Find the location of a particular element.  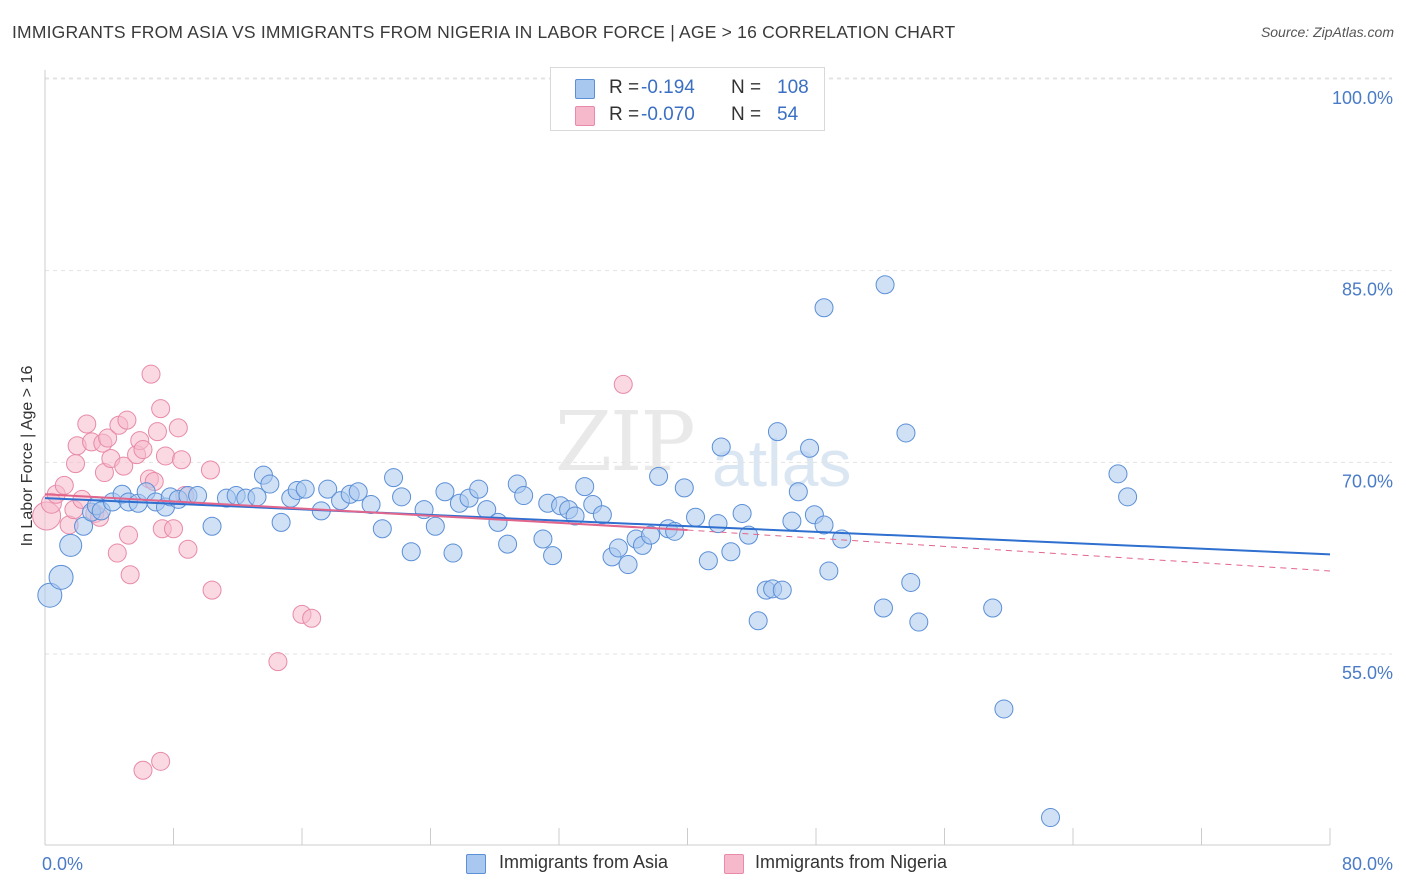

legend-r-label: R = is located at coordinates (624, 87).